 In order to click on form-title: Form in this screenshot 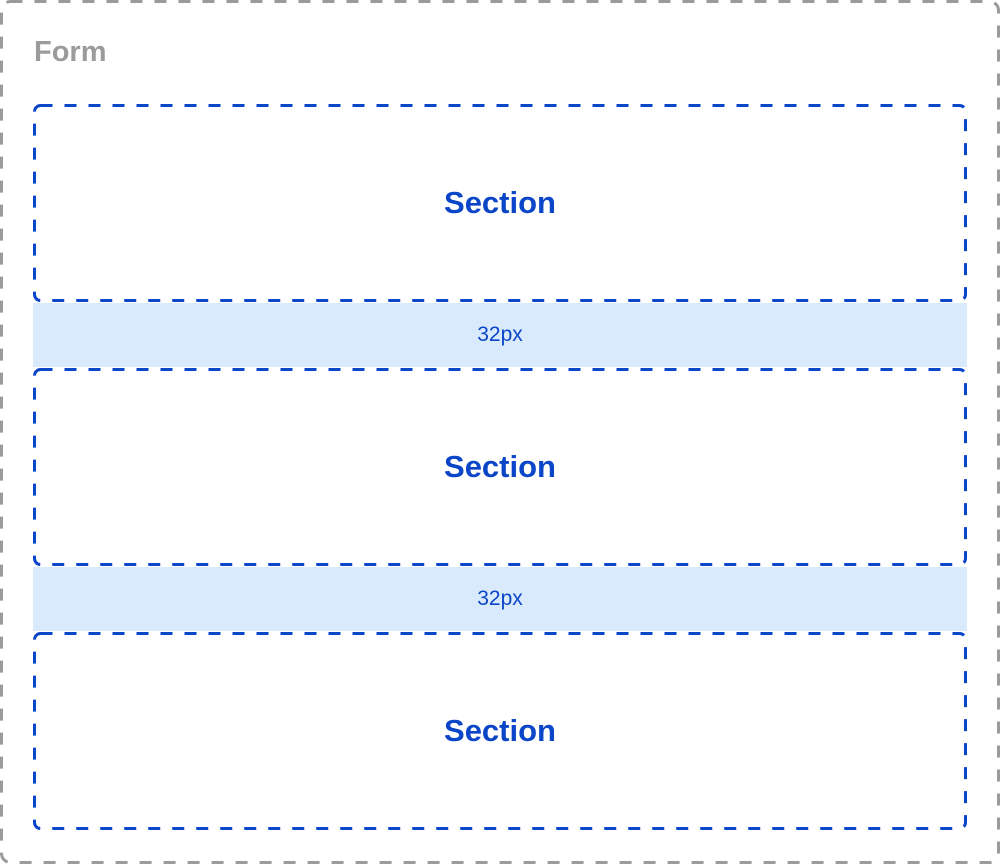, I will do `click(70, 52)`.